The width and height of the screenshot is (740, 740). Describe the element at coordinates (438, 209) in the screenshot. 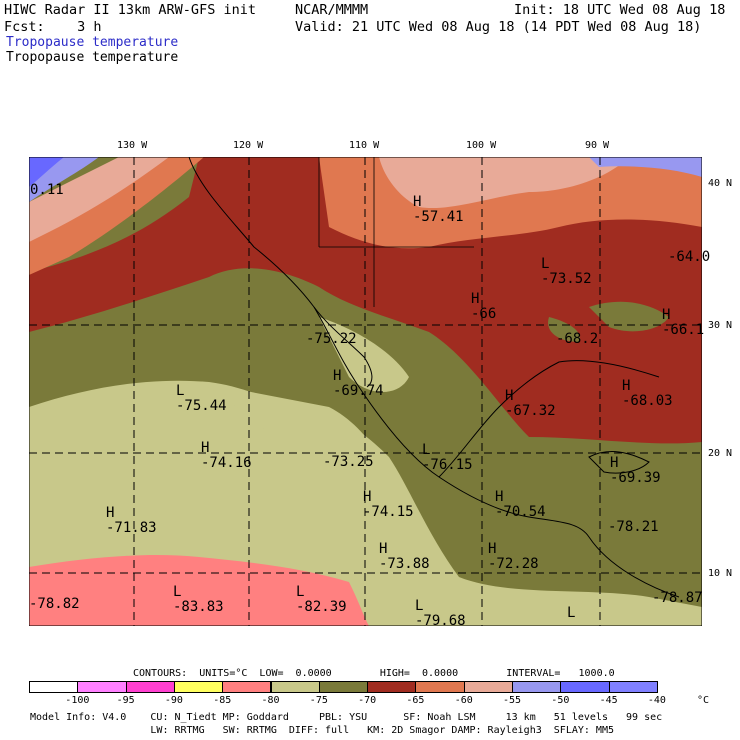

I see `map-label-high: H -57.41` at that location.